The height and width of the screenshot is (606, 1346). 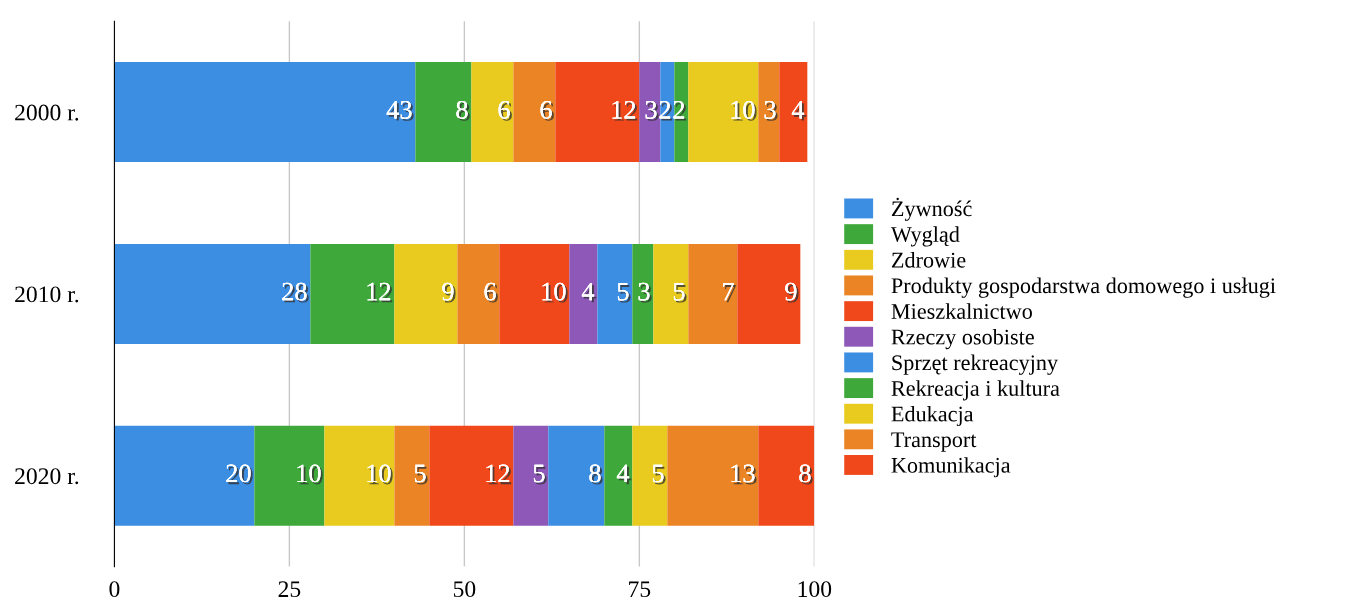 I want to click on data-label: 43, so click(x=400, y=110).